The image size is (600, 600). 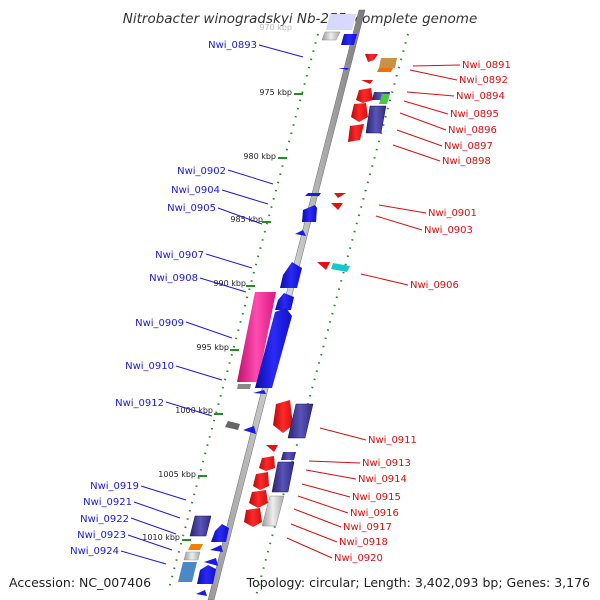 I want to click on gene-label: Nwi_0916, so click(x=374, y=513).